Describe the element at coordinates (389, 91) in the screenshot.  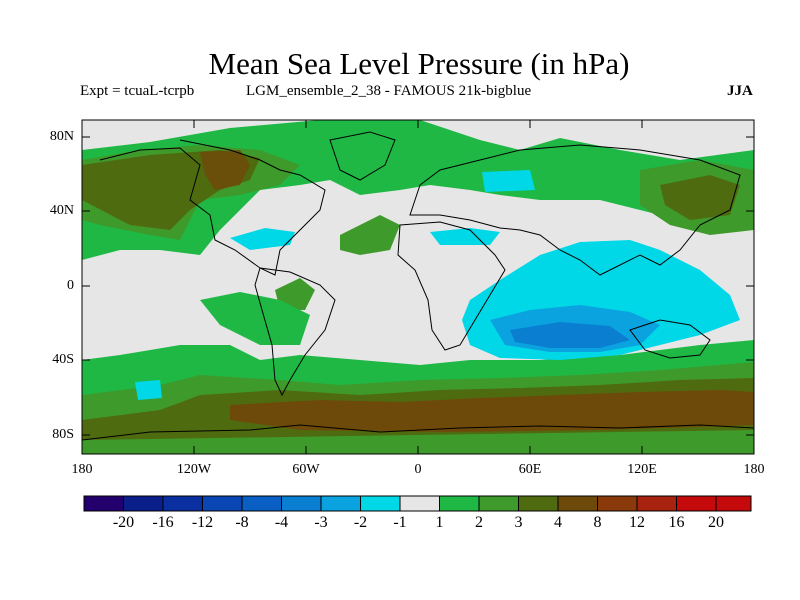
I see `ensemble-label: LGM_ensemble_2_38 - FAMOUS 21k-bigblue` at that location.